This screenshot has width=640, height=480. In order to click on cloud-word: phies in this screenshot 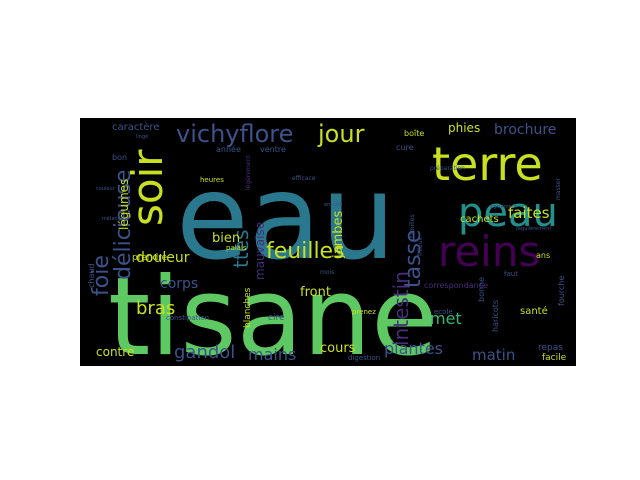, I will do `click(464, 128)`.